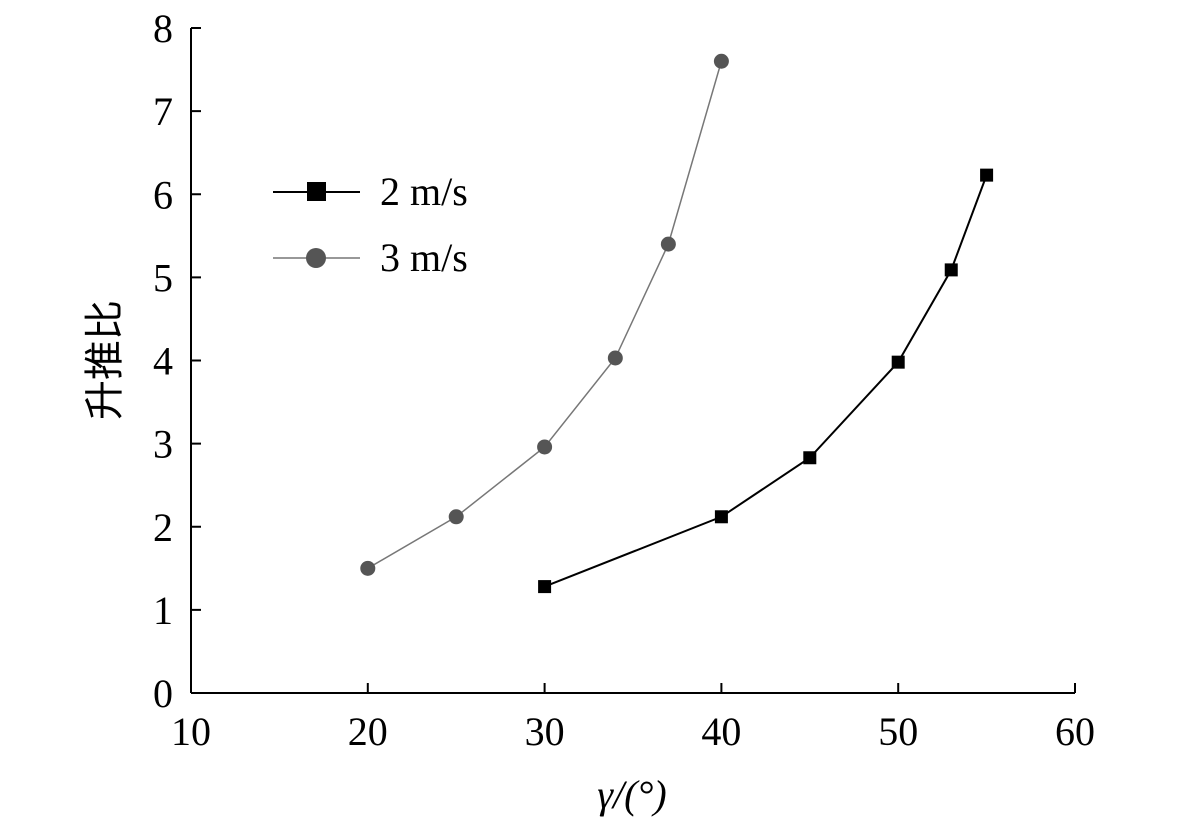 This screenshot has width=1181, height=823. Describe the element at coordinates (368, 731) in the screenshot. I see `x-tick-label: 20` at that location.